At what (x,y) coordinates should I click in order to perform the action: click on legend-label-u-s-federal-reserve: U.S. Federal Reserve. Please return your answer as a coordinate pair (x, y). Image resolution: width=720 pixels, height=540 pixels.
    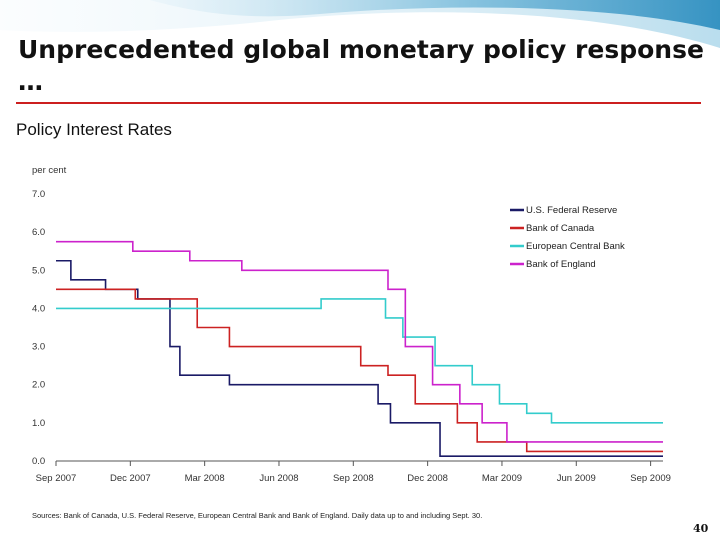
    Looking at the image, I should click on (571, 210).